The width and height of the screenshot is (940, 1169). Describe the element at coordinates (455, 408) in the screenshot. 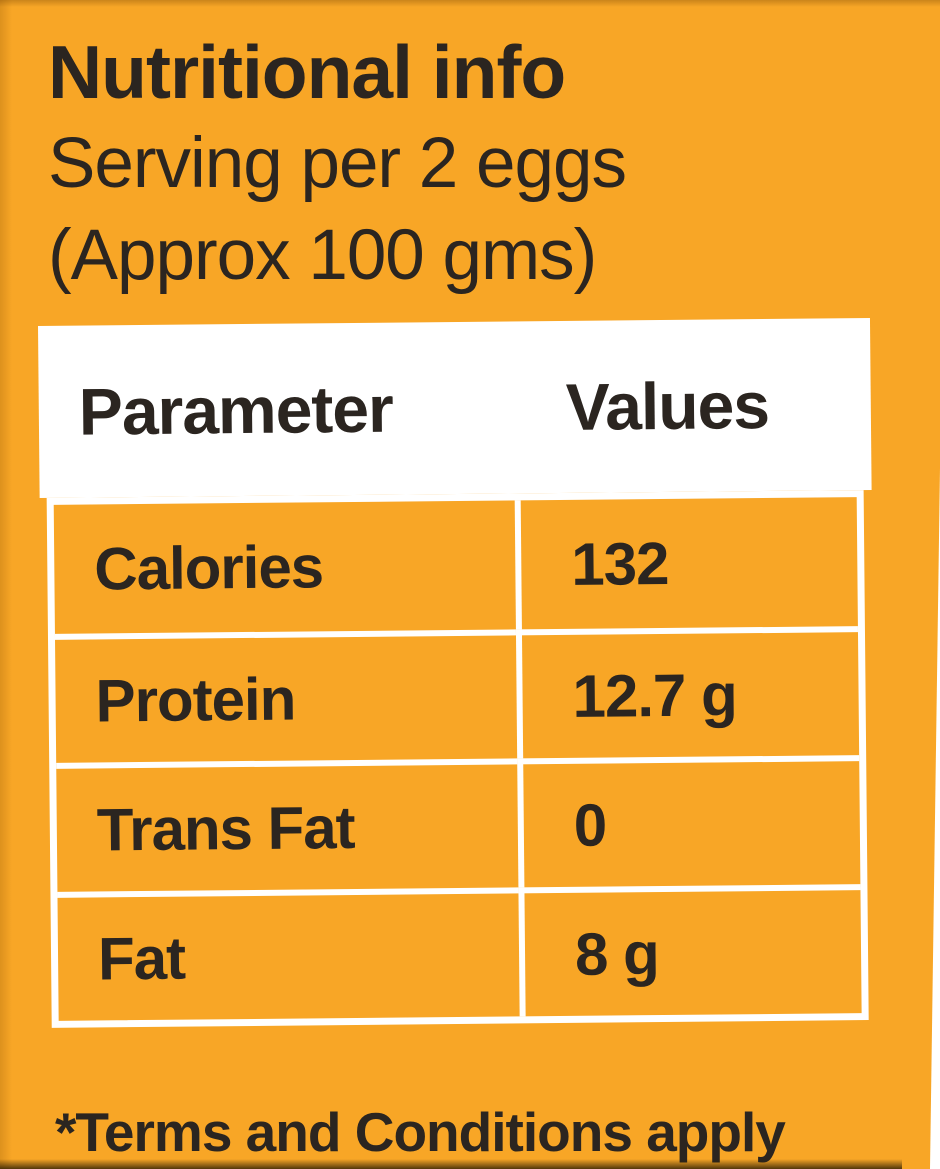

I see `table-header-row: Parameter Values` at that location.